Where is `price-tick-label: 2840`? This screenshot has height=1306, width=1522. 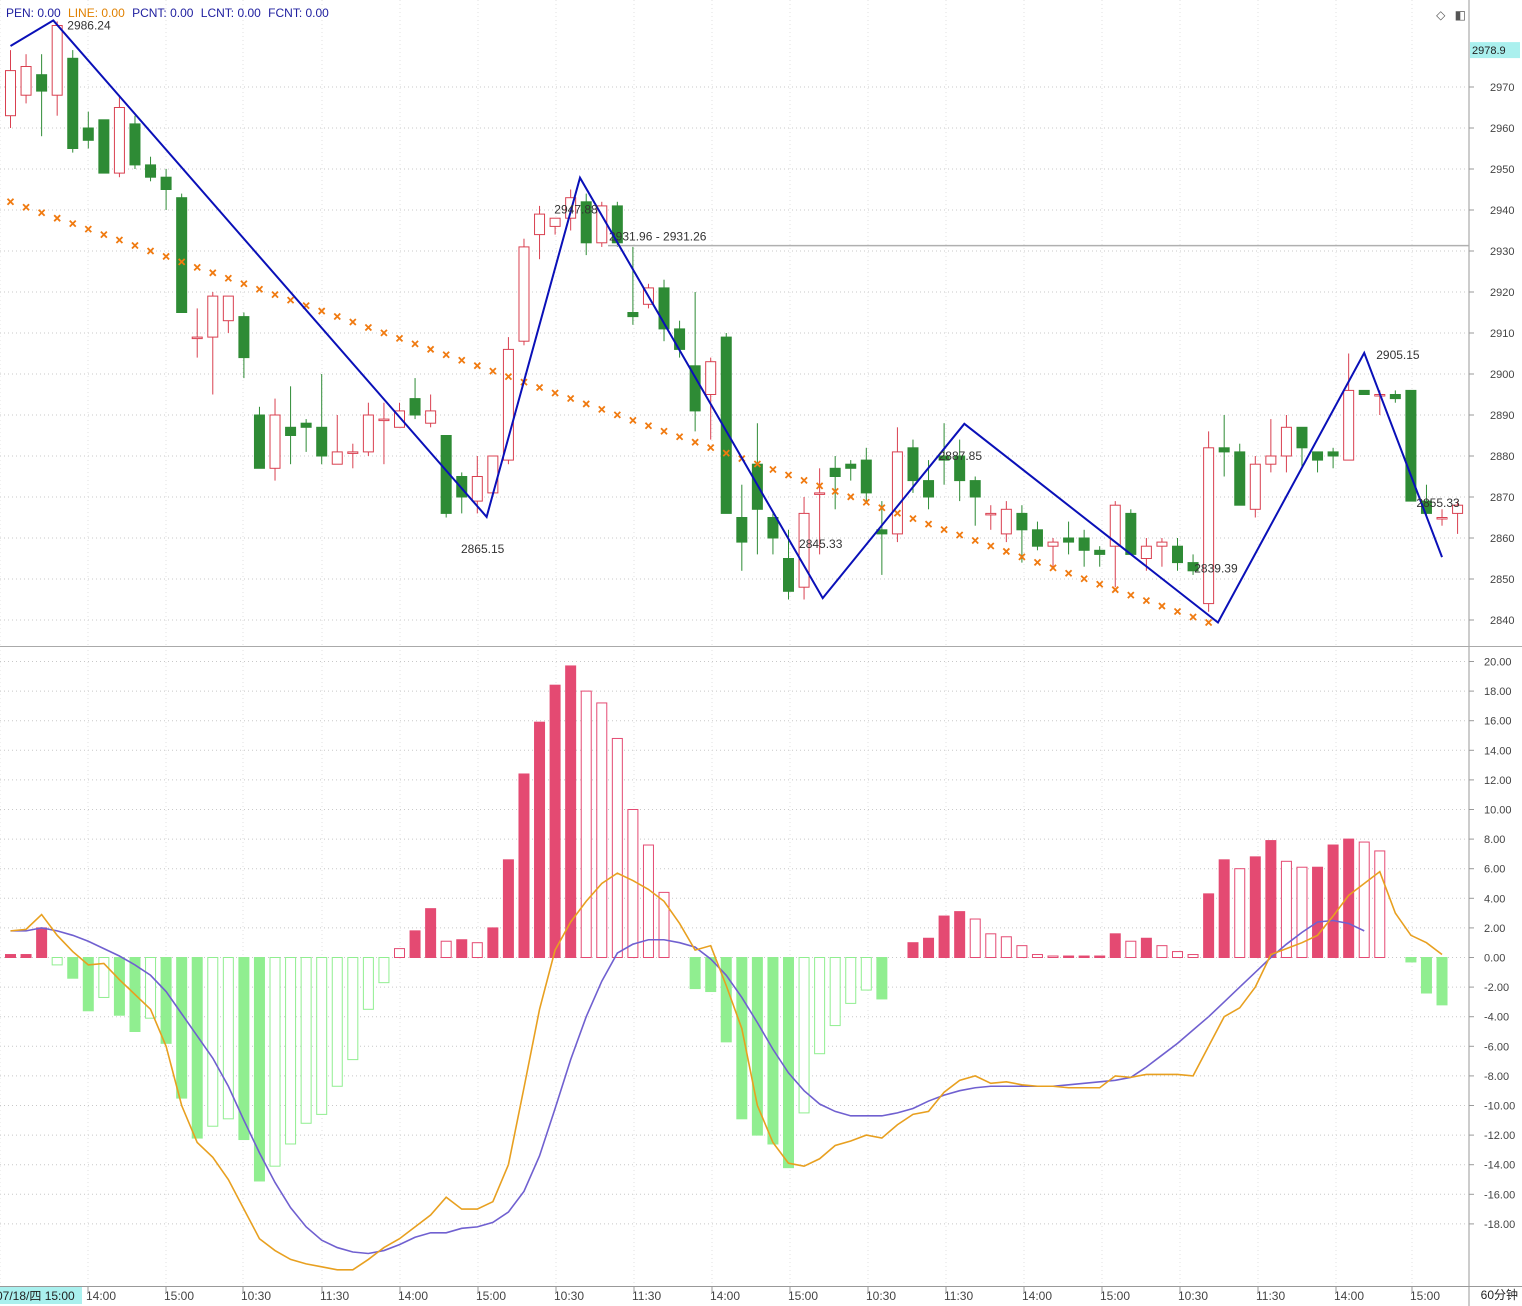
price-tick-label: 2840 is located at coordinates (1502, 621).